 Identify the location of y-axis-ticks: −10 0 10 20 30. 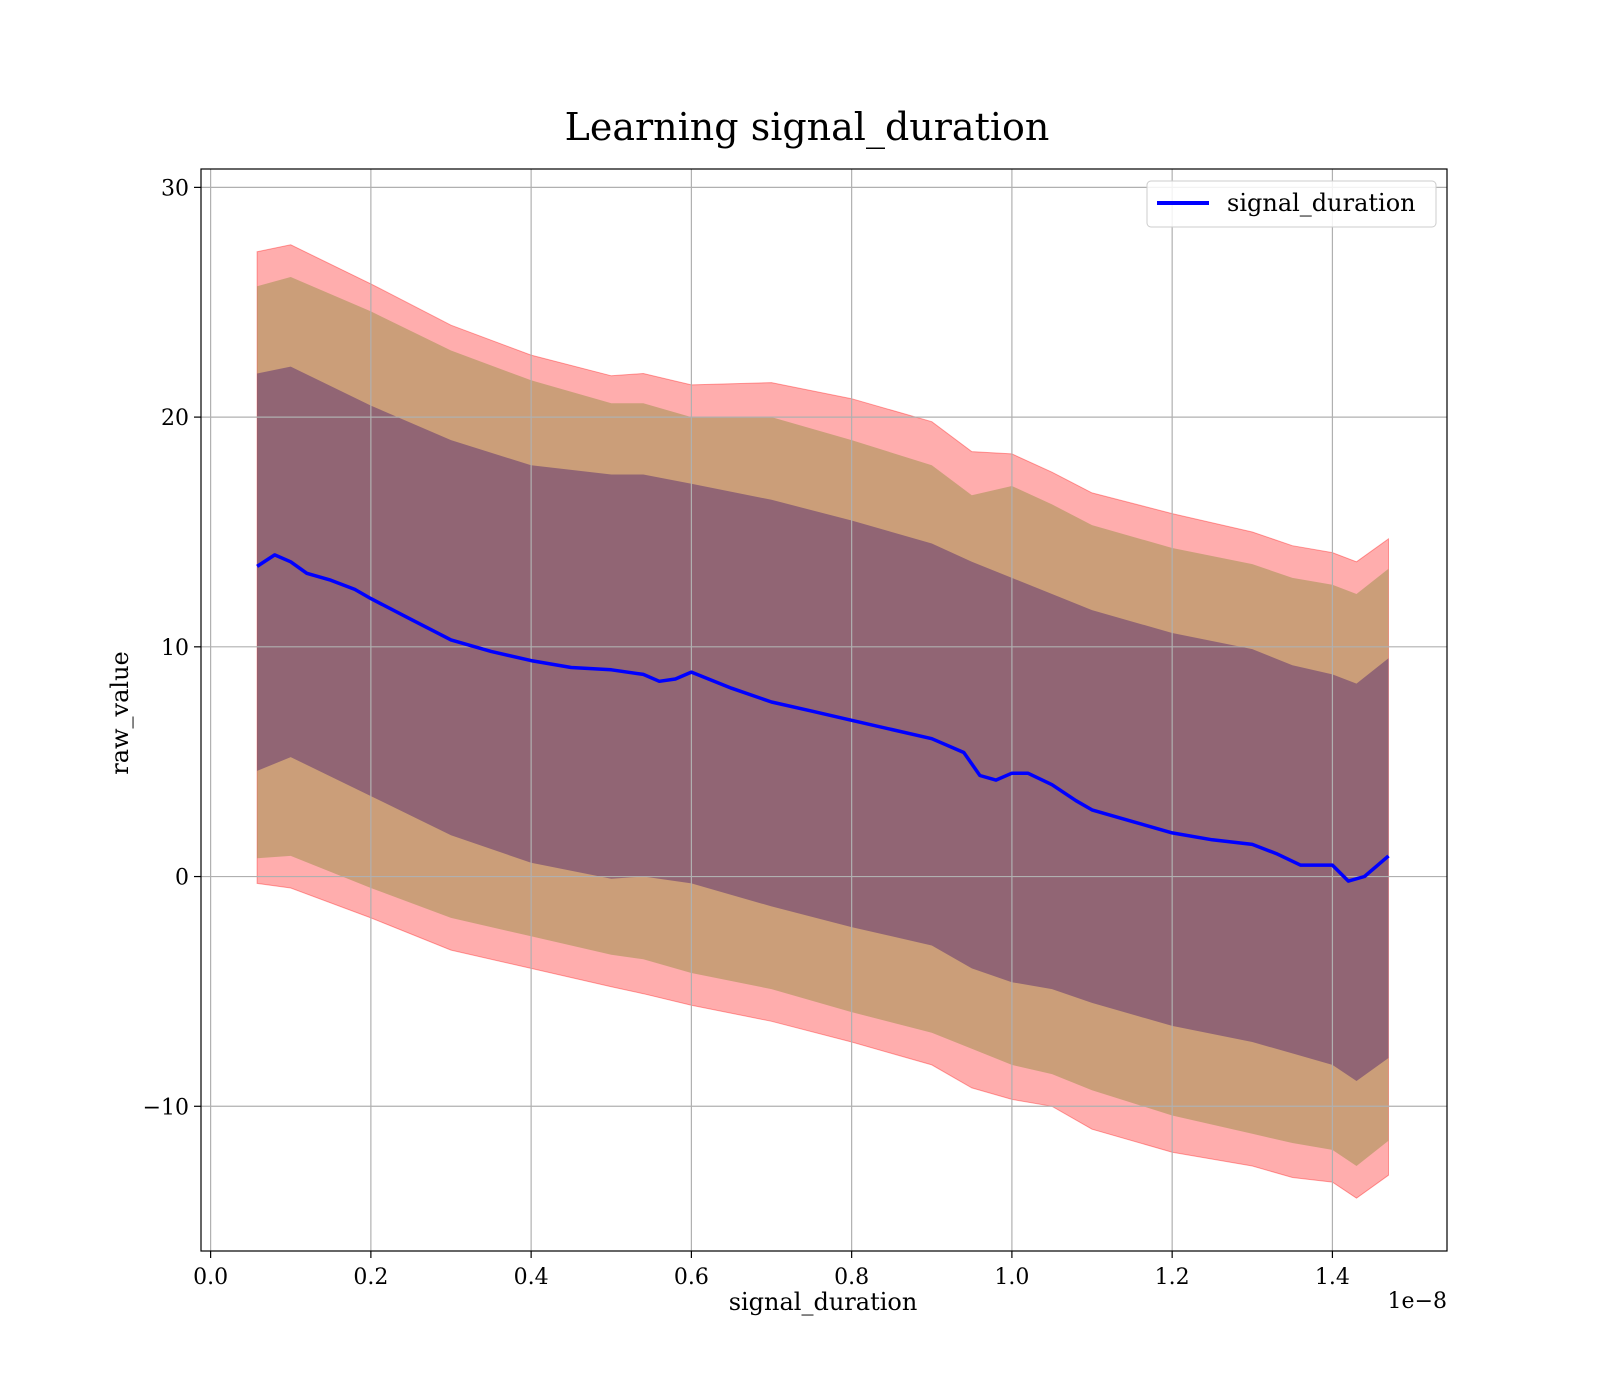
(172, 648).